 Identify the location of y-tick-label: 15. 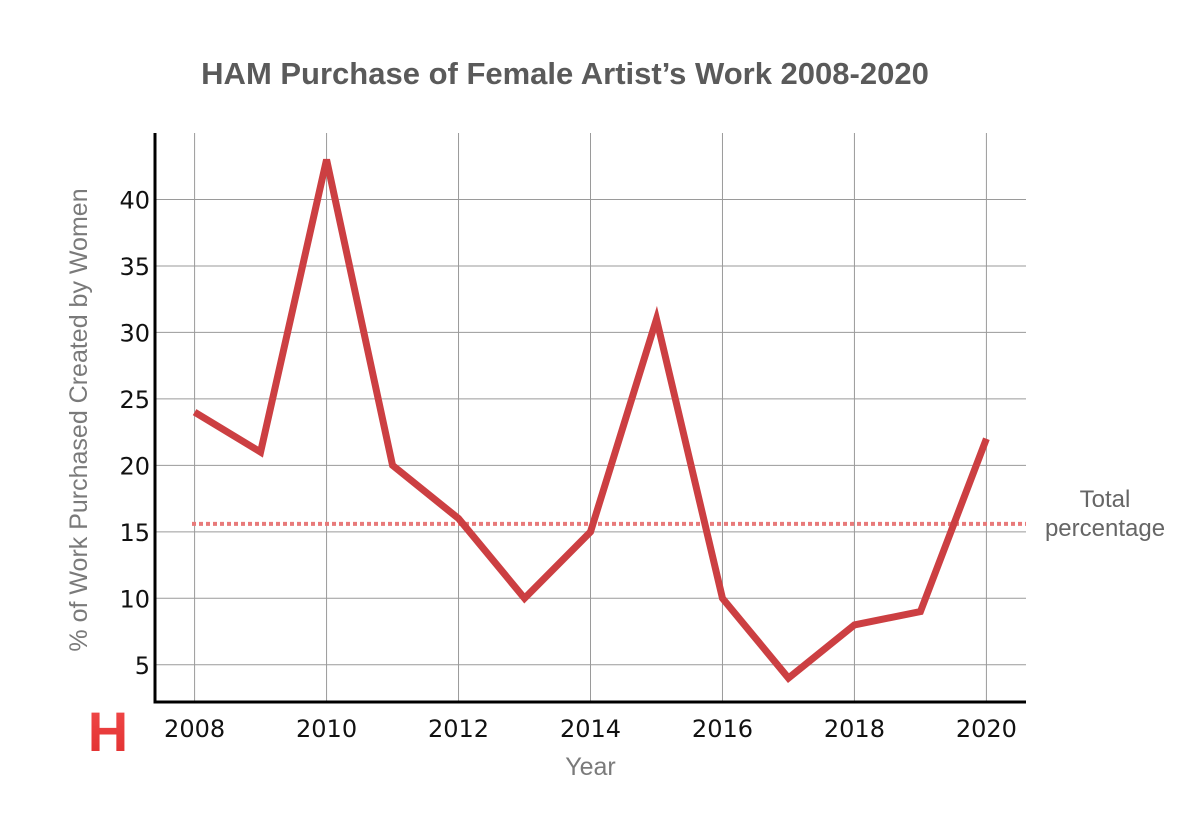
(134, 533).